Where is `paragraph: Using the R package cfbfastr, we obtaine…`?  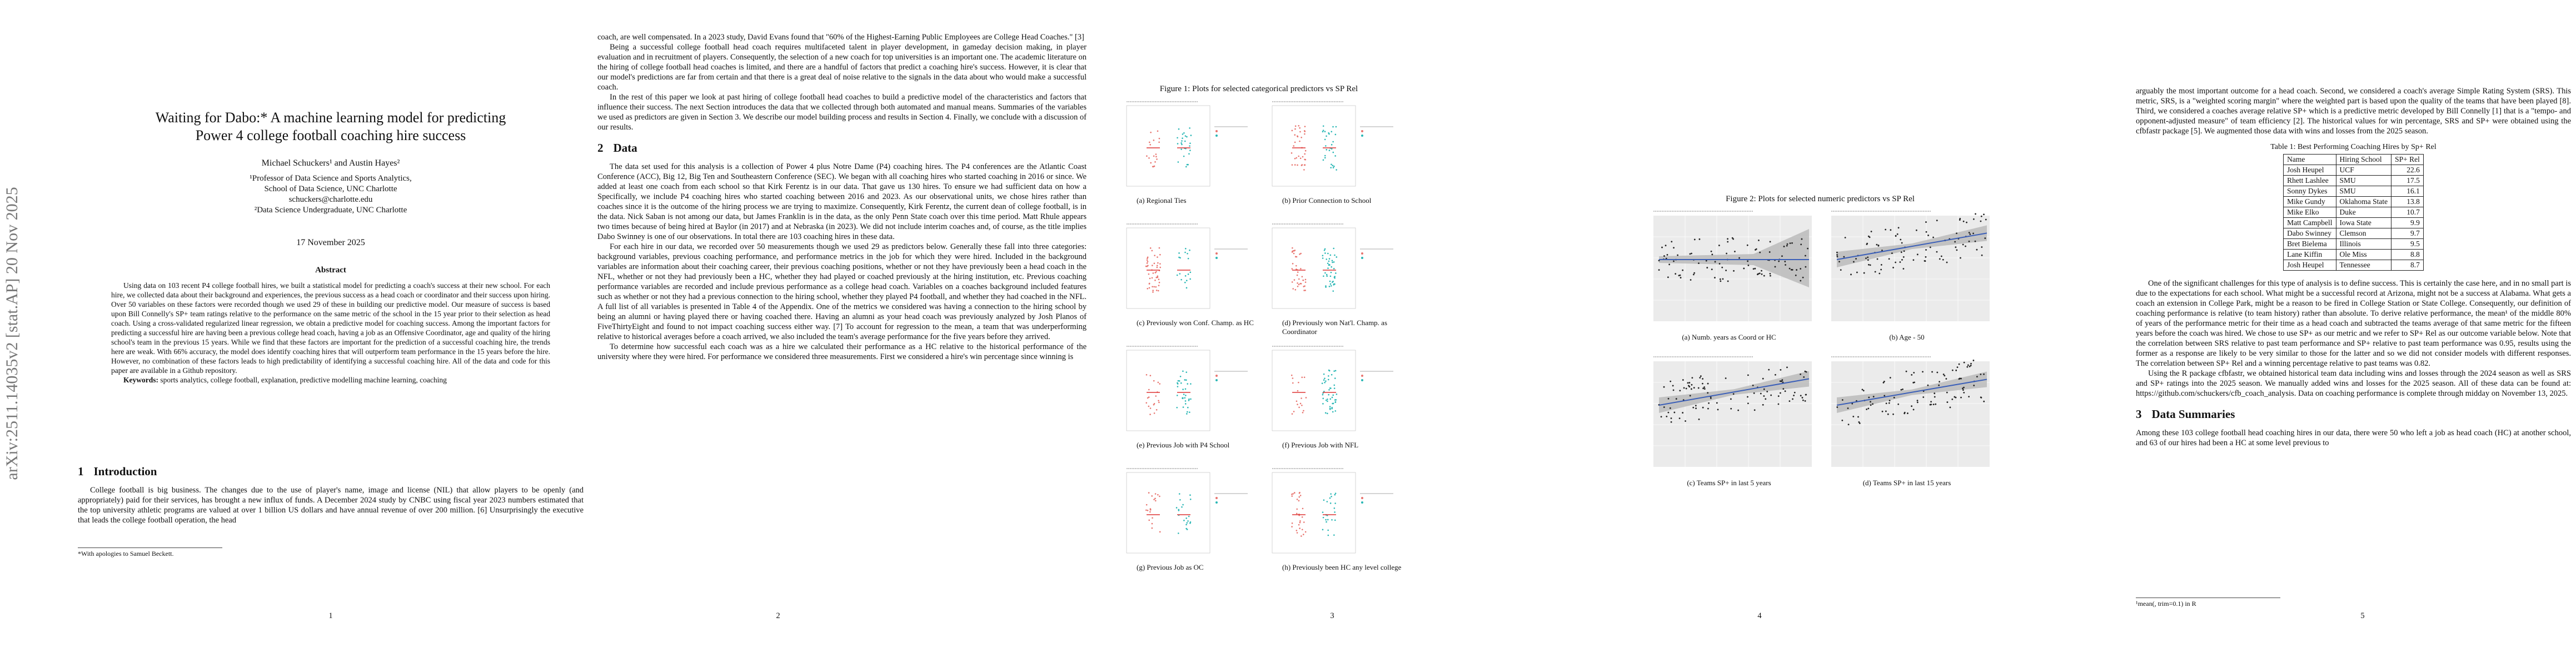 paragraph: Using the R package cfbfastr, we obtaine… is located at coordinates (2353, 383).